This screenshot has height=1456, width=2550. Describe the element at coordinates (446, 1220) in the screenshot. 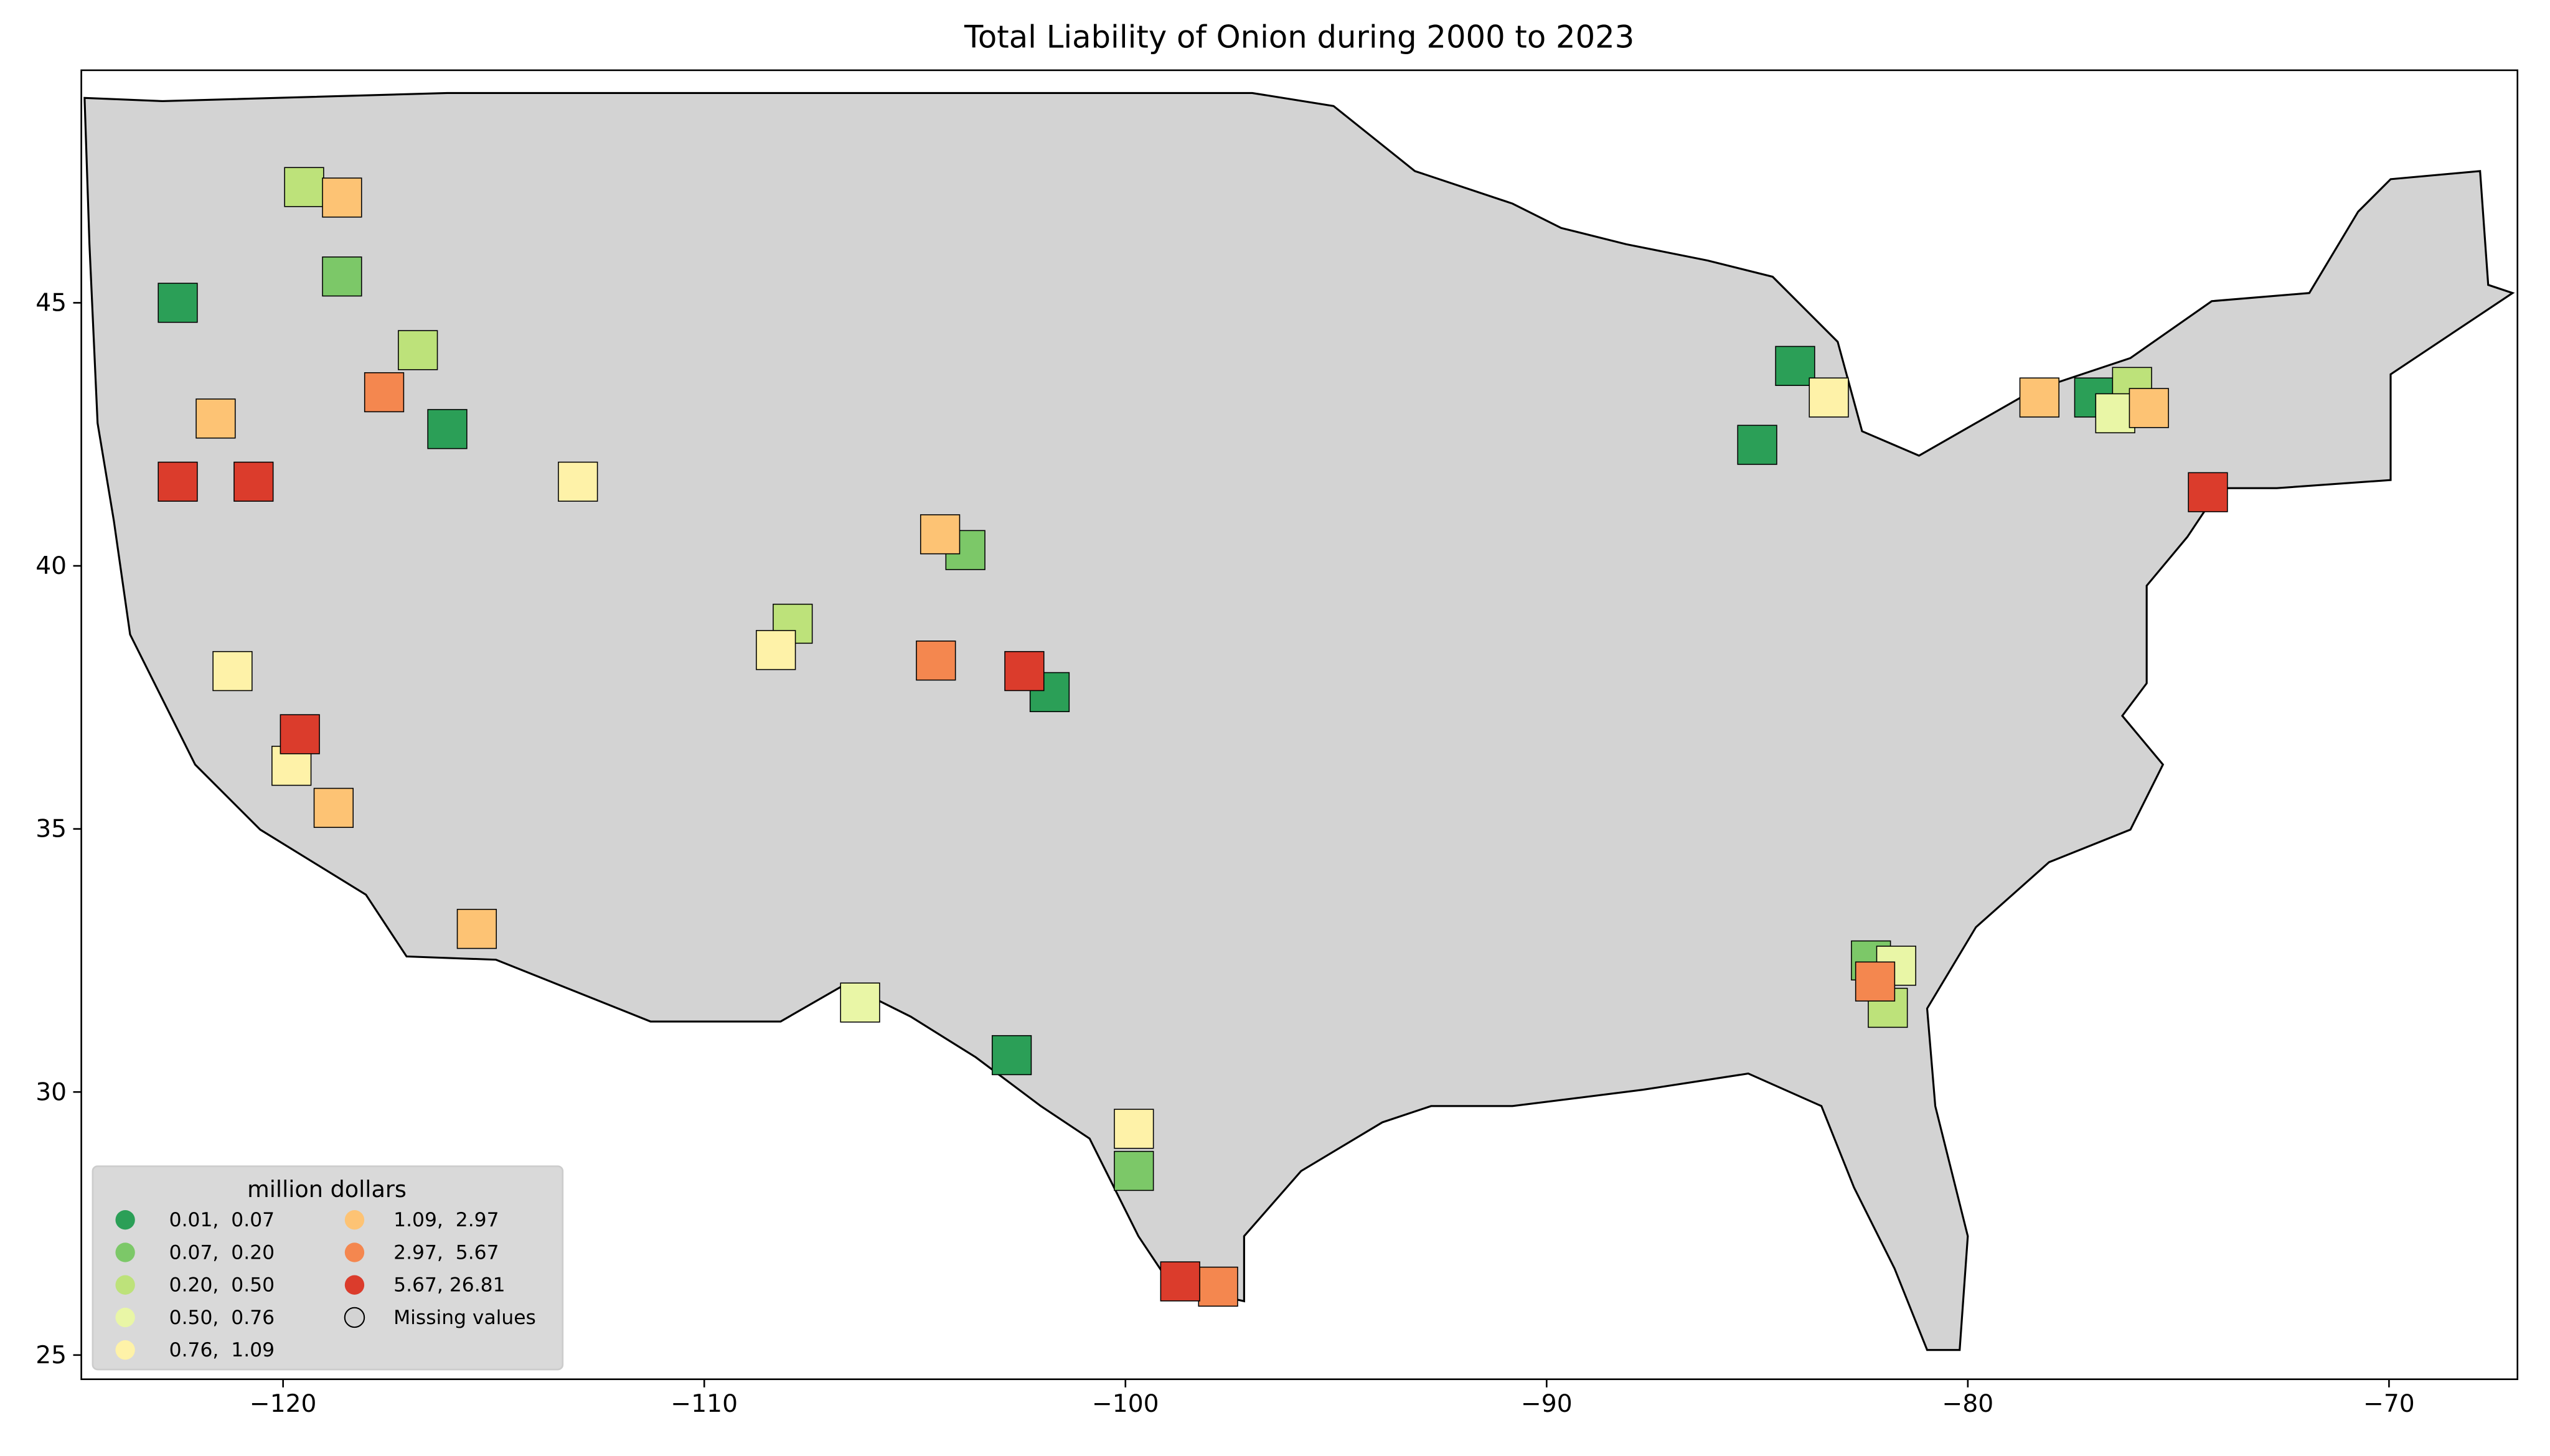

I see `legend-label: 1.09, 2.97` at that location.